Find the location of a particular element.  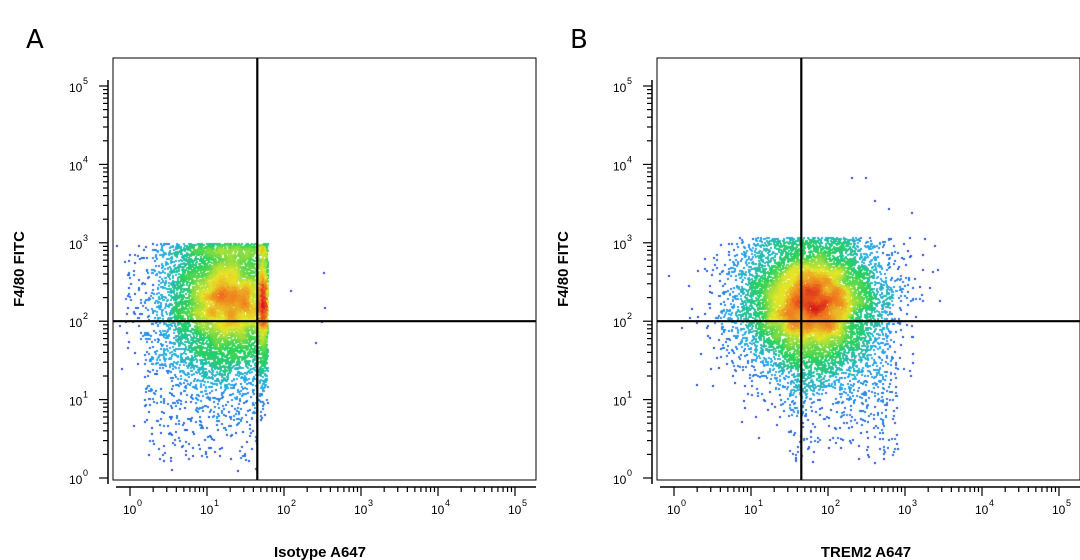

x-axis-label-a: Isotype A647 is located at coordinates (320, 552).